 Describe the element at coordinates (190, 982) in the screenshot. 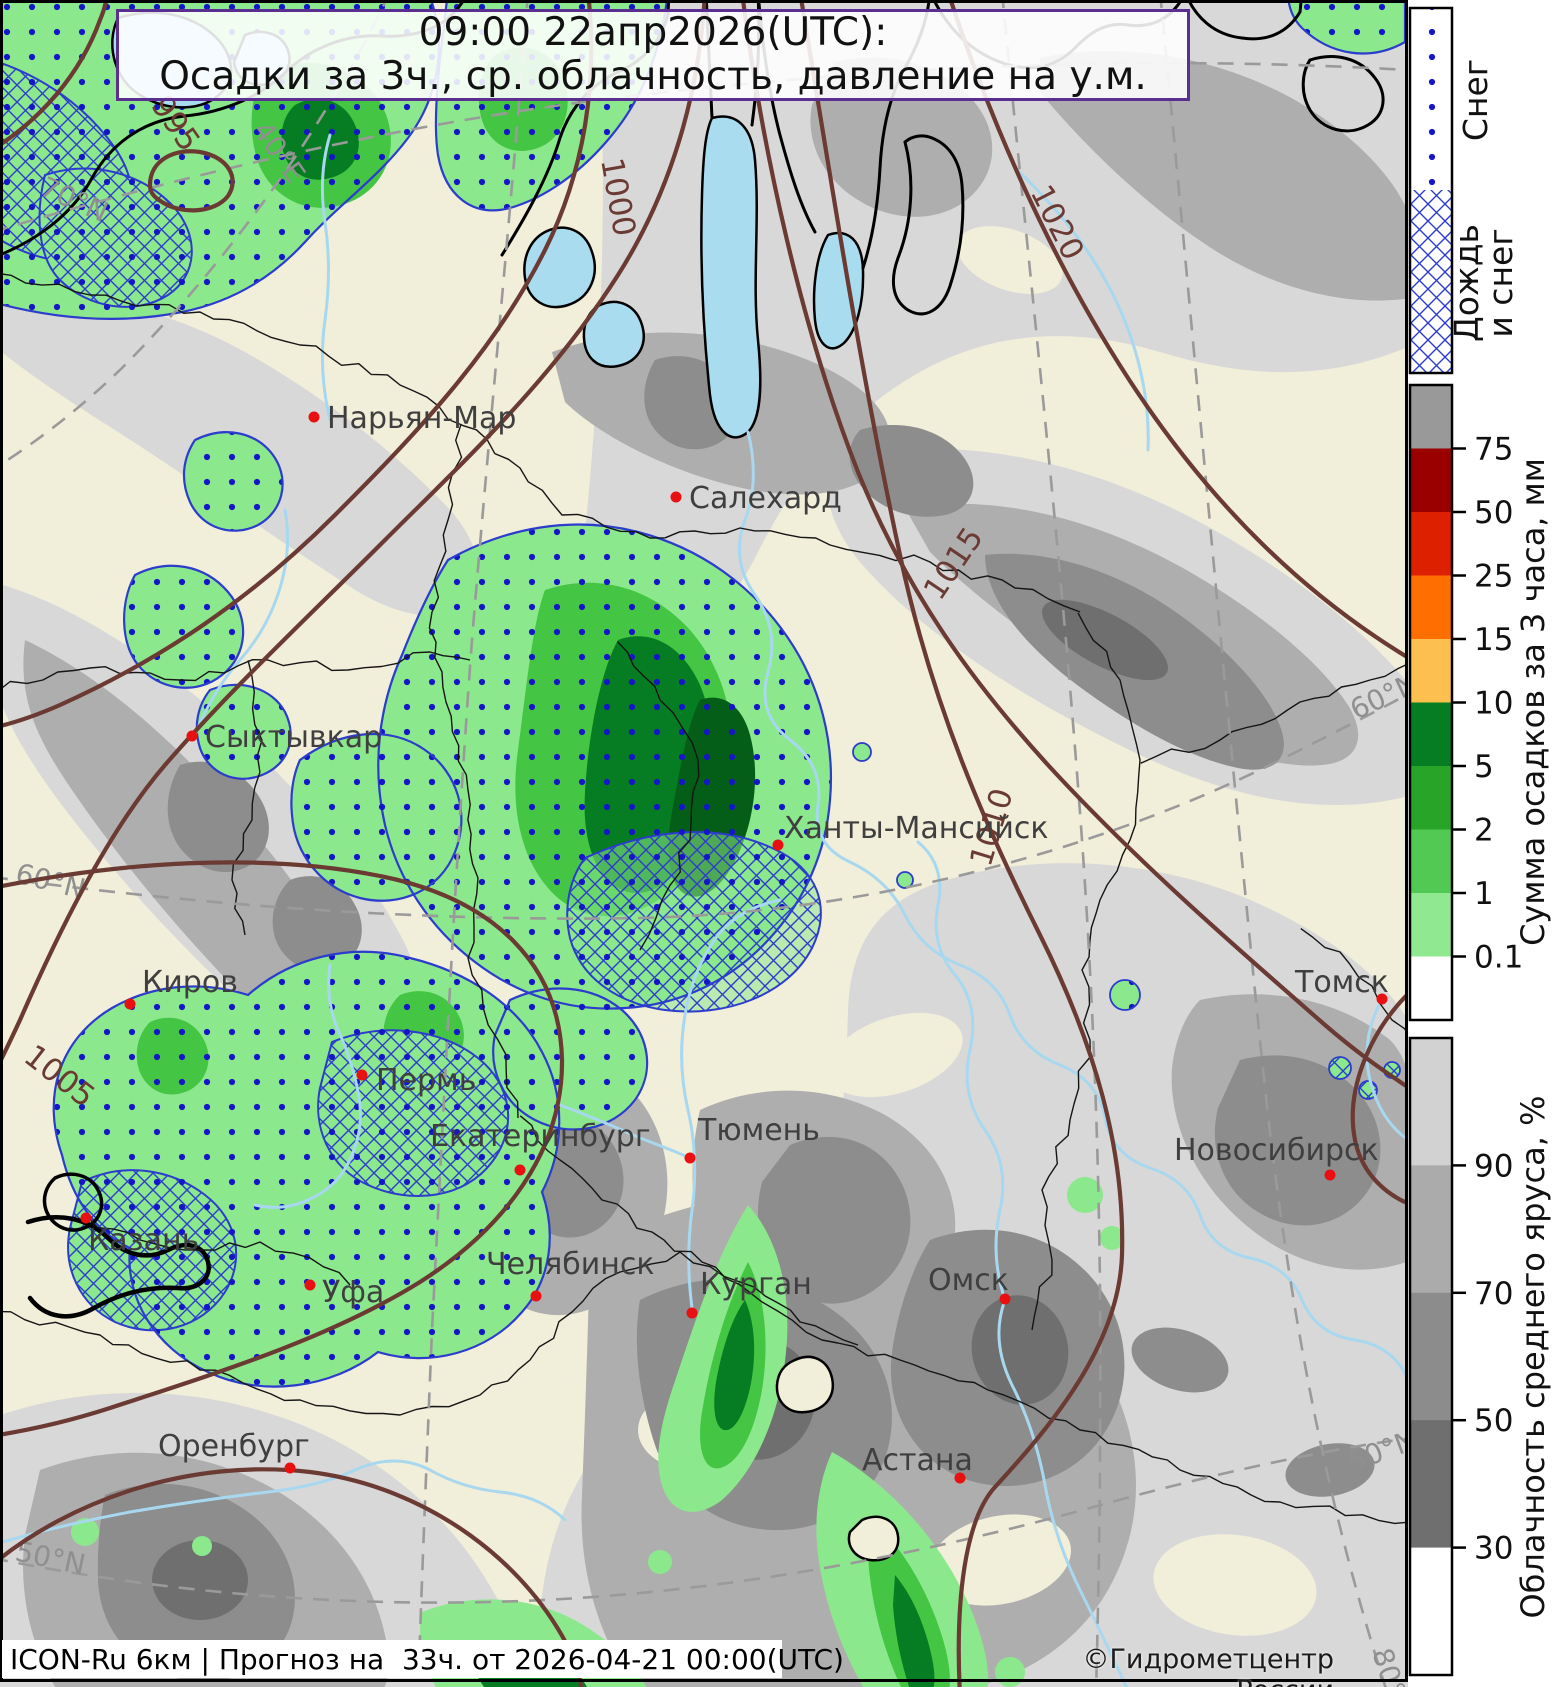

I see `city-label: Киров` at that location.